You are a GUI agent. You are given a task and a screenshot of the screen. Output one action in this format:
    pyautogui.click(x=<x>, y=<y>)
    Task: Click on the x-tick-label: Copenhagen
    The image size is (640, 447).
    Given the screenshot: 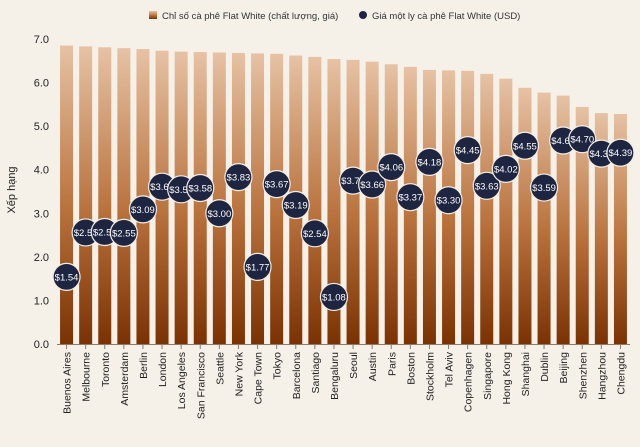 What is the action you would take?
    pyautogui.click(x=469, y=382)
    